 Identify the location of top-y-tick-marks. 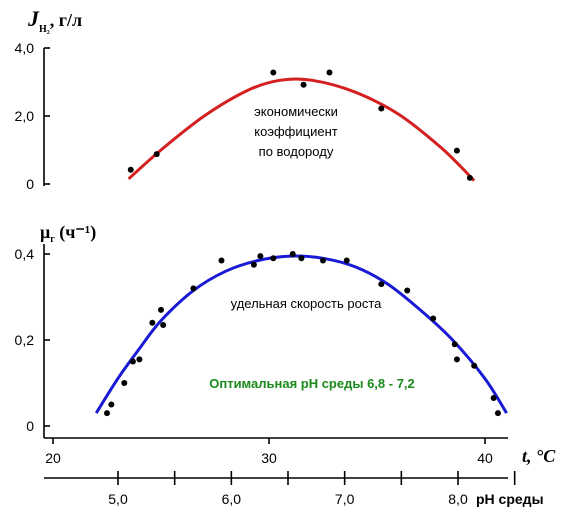
(47, 116).